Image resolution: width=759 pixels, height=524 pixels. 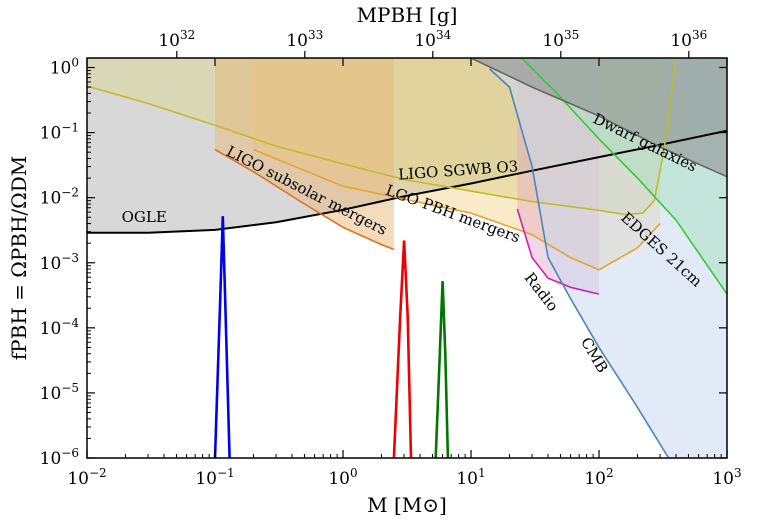 I want to click on x-tick-label: 10³, so click(x=726, y=477).